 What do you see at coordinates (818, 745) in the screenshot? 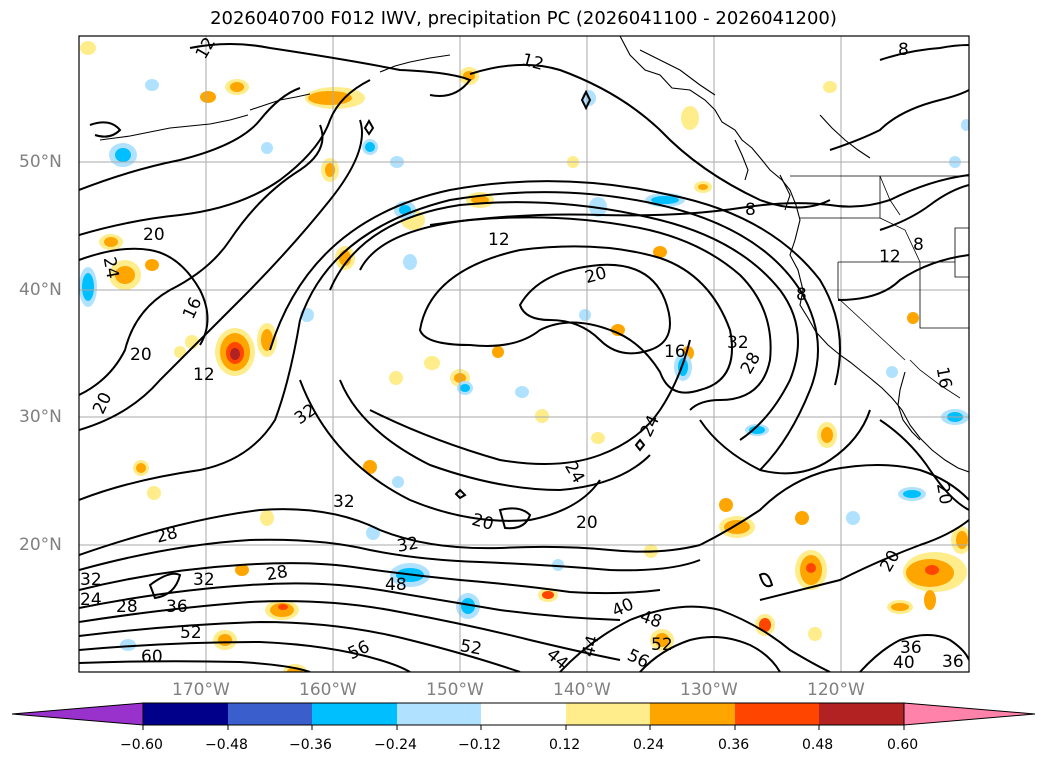
I see `colorbar-tick-label: 0.48` at bounding box center [818, 745].